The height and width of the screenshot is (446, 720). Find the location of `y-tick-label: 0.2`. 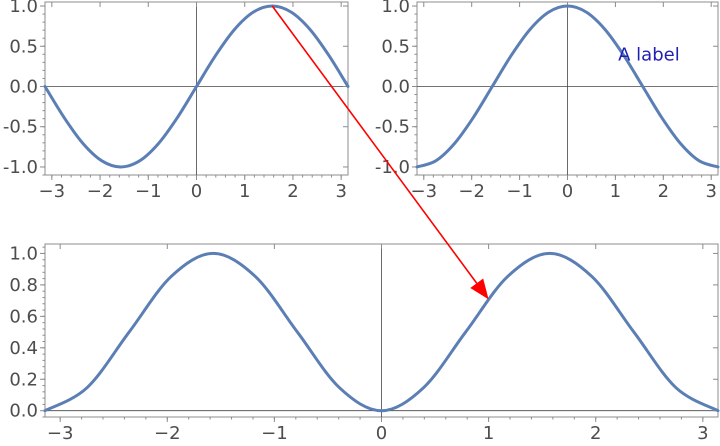

y-tick-label: 0.2 is located at coordinates (23, 379).